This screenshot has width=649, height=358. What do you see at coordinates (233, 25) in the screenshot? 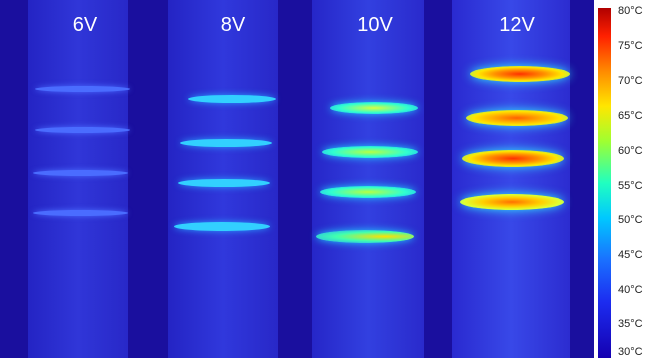
I see `voltage-label-8v: 8V` at bounding box center [233, 25].